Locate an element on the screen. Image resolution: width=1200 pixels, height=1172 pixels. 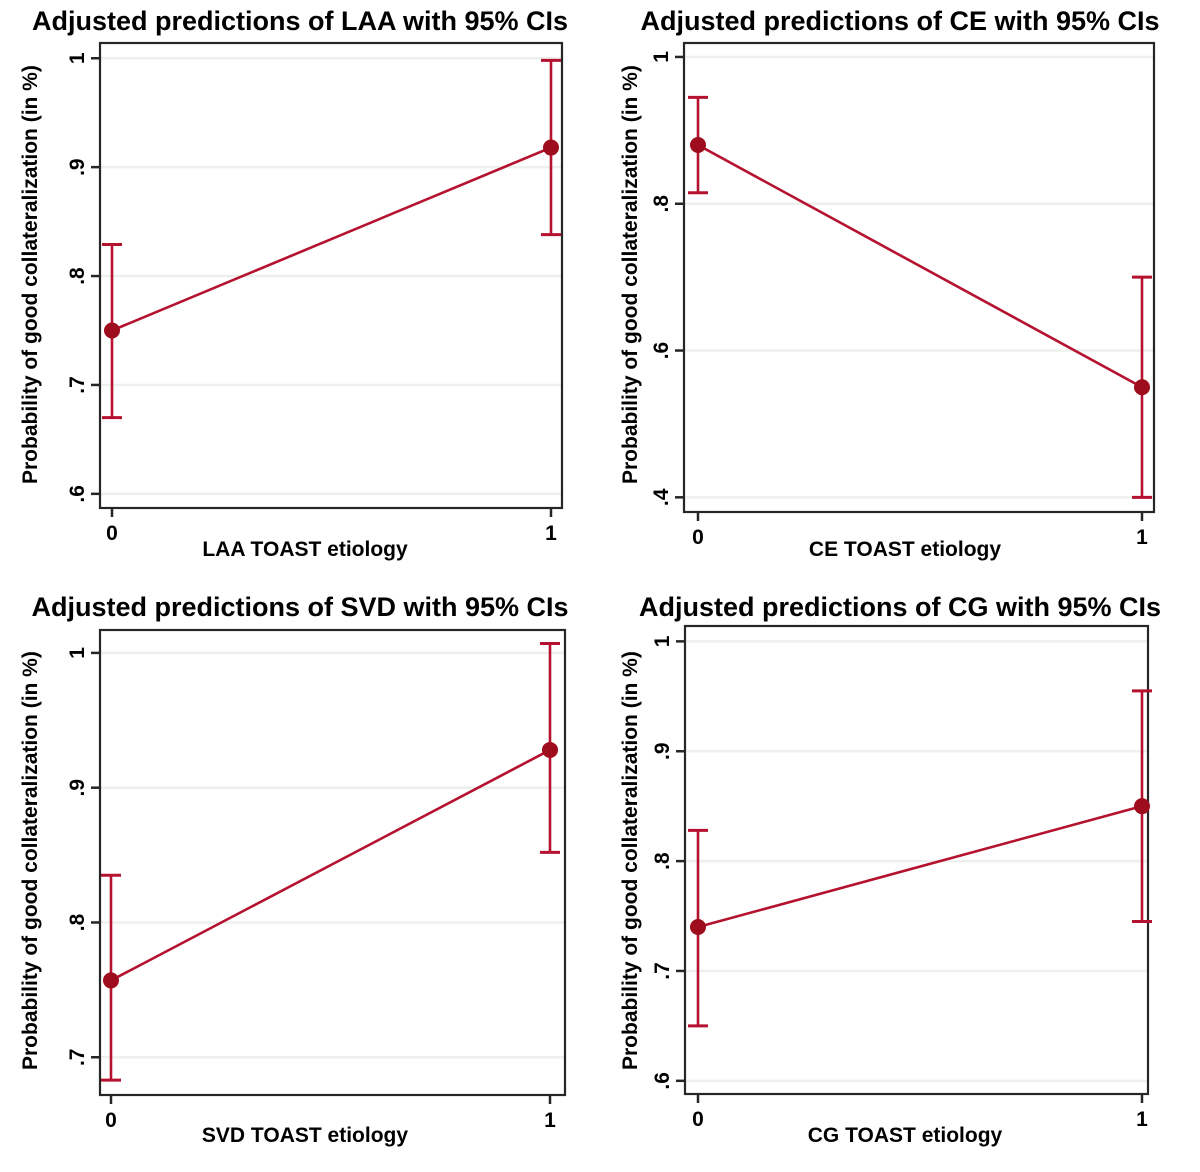
x-axis-label: SVD TOAST etiology is located at coordinates (305, 1135).